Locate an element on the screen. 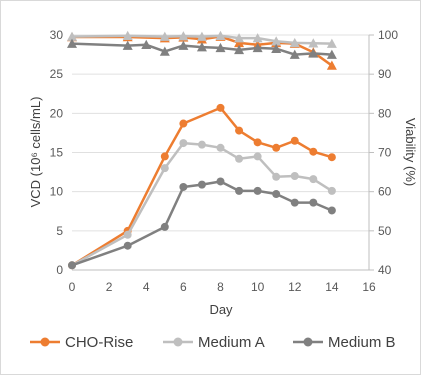 The width and height of the screenshot is (421, 375). y-right-tick-label: 50 is located at coordinates (385, 231).